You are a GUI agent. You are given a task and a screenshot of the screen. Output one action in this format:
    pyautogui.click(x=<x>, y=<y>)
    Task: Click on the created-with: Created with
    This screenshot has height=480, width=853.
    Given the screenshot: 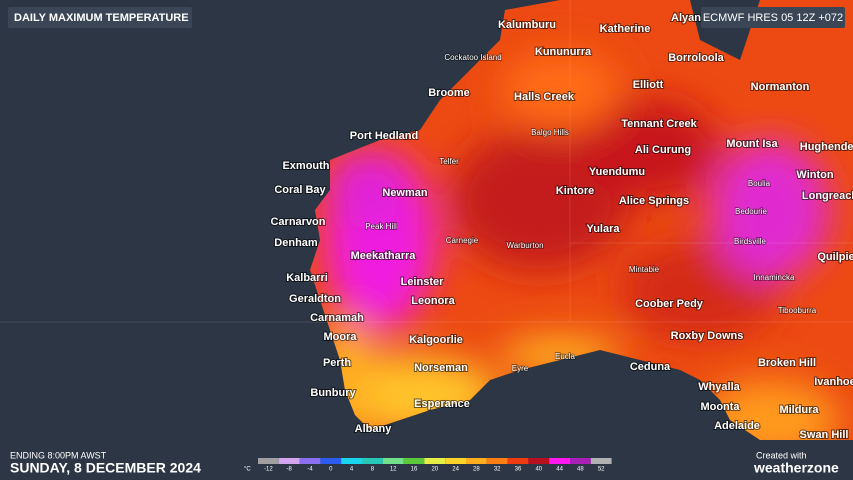 What is the action you would take?
    pyautogui.click(x=781, y=455)
    